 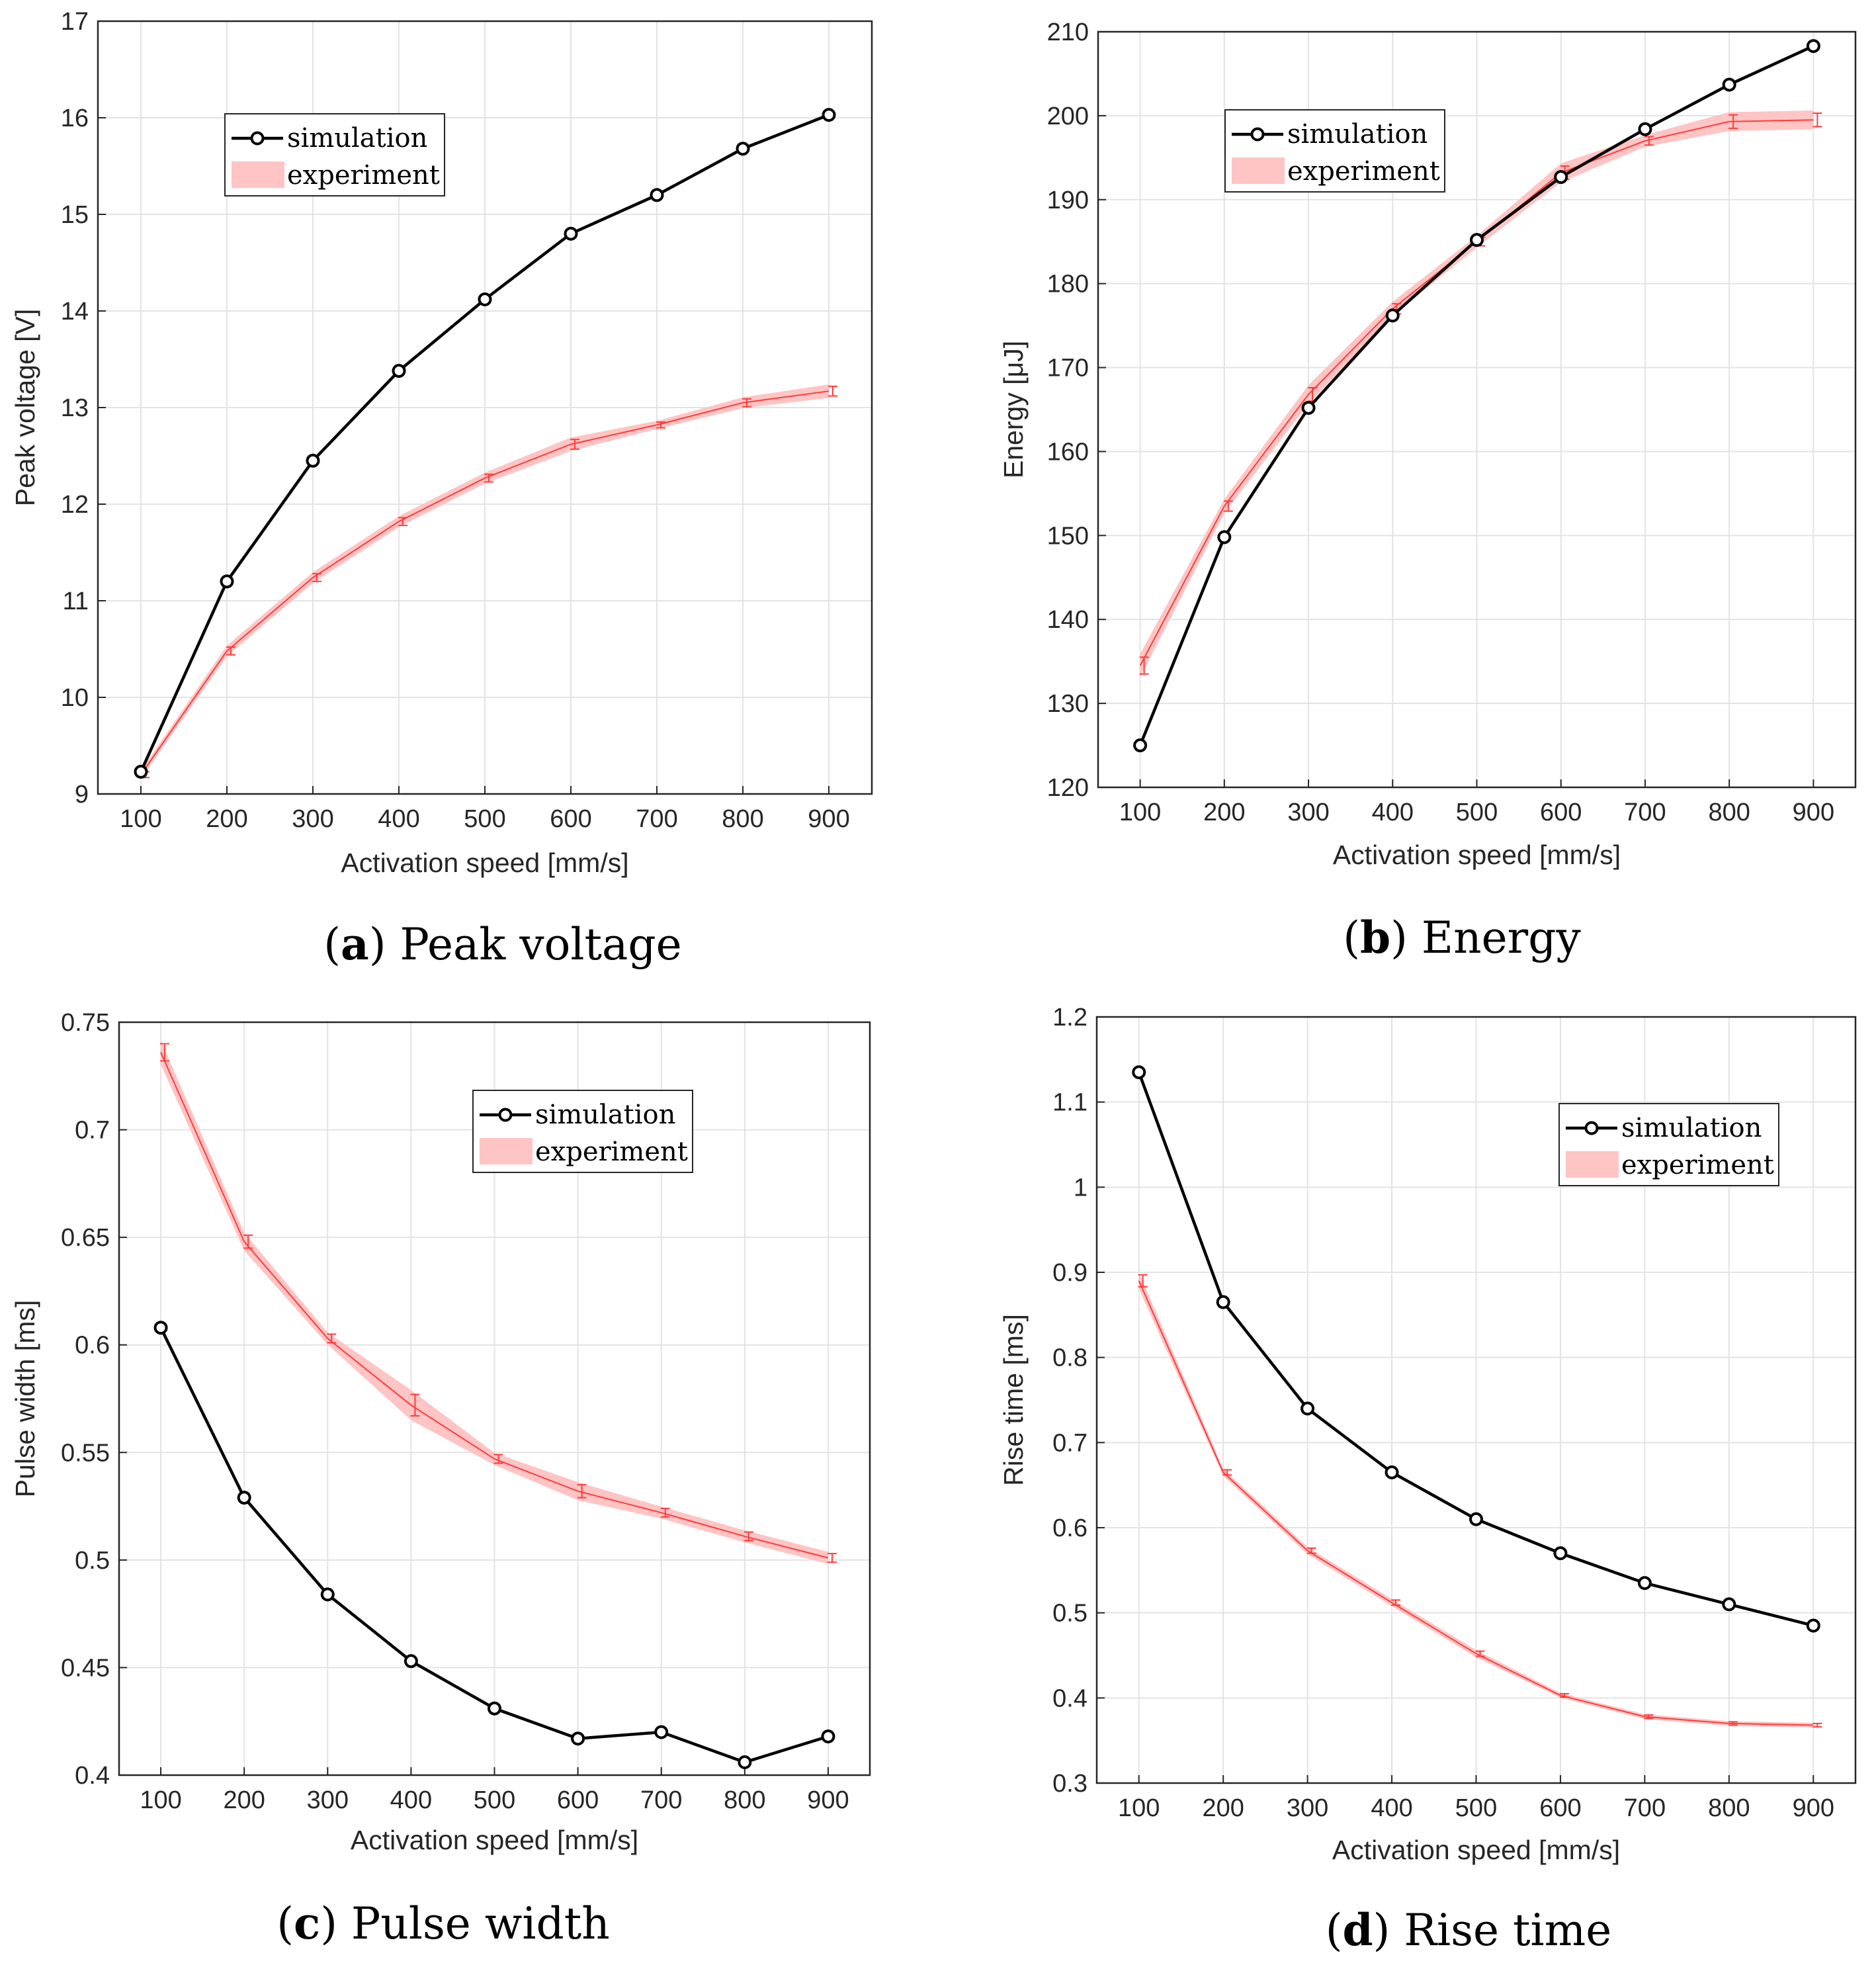 What do you see at coordinates (76, 601) in the screenshot?
I see `y-tick-label: 11` at bounding box center [76, 601].